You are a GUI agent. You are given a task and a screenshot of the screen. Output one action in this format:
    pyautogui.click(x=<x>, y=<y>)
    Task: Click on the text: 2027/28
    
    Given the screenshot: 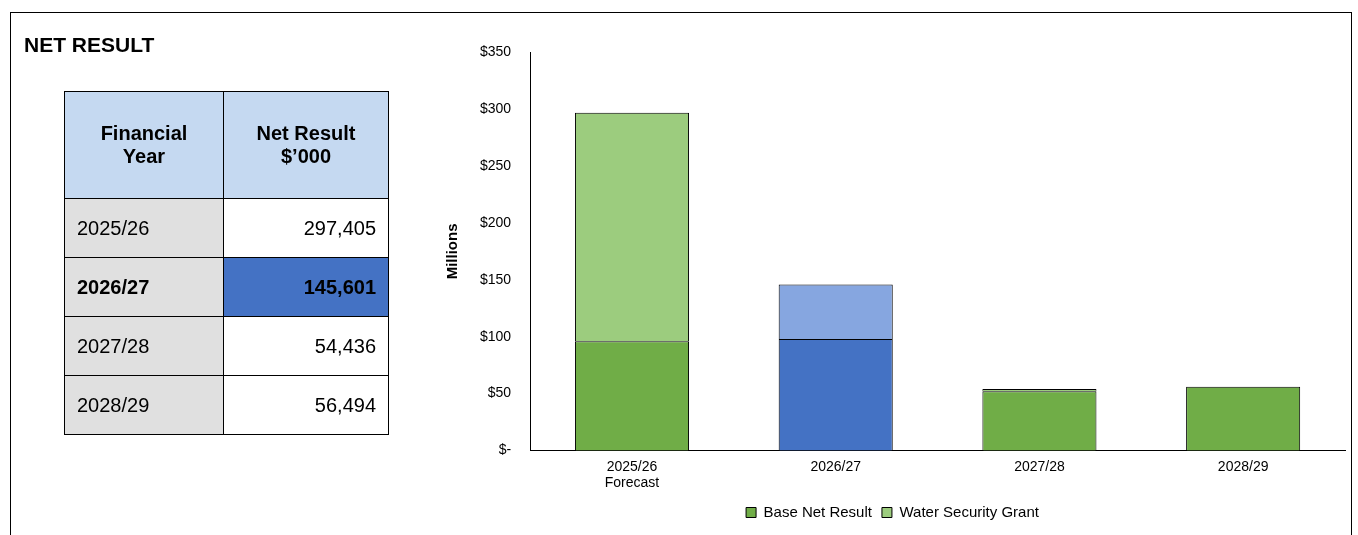 What is the action you would take?
    pyautogui.click(x=144, y=346)
    